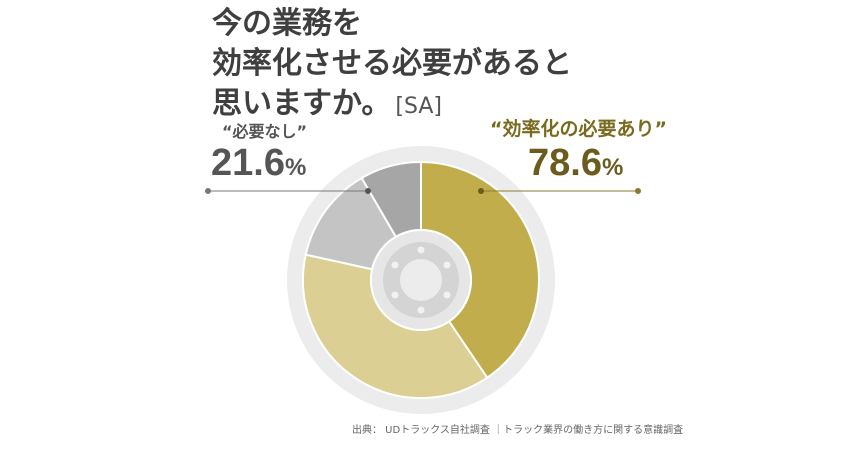 This screenshot has height=454, width=858. What do you see at coordinates (518, 430) in the screenshot?
I see `source-note: 出典： UDトラックス自社調査 ｜トラック業界の働き方に関する意識調査` at bounding box center [518, 430].